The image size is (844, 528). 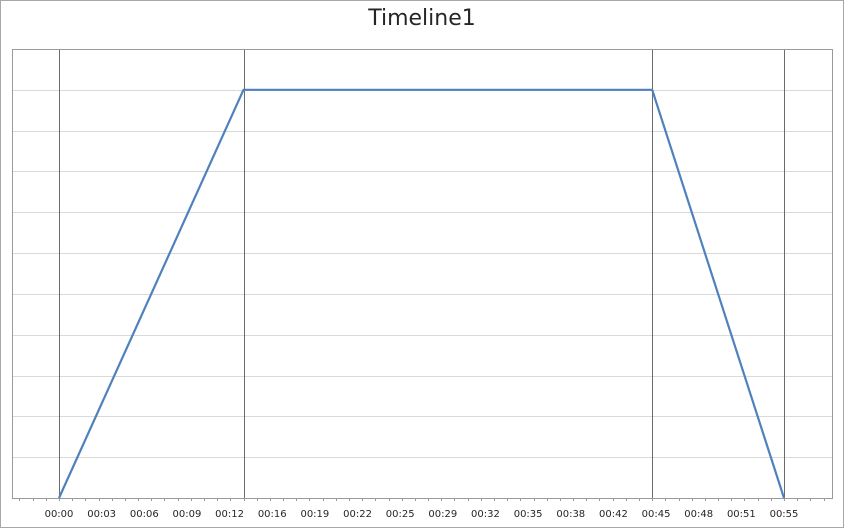 What do you see at coordinates (570, 514) in the screenshot?
I see `x-tick-label: 00:38` at bounding box center [570, 514].